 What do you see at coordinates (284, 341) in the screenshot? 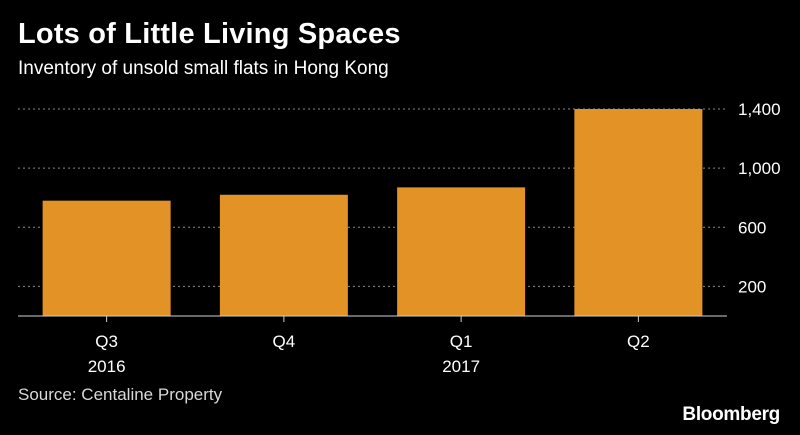
I see `x-tick-label: Q4` at bounding box center [284, 341].